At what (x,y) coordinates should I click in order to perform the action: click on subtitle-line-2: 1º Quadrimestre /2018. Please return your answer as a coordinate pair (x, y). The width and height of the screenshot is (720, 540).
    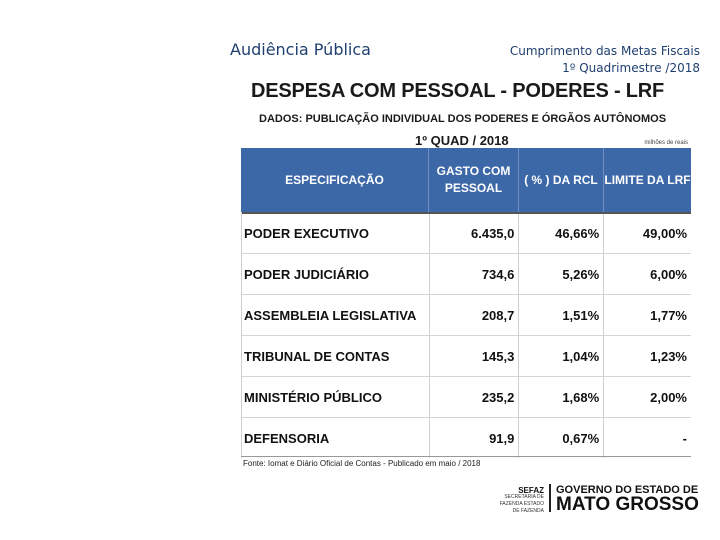
    Looking at the image, I should click on (631, 68).